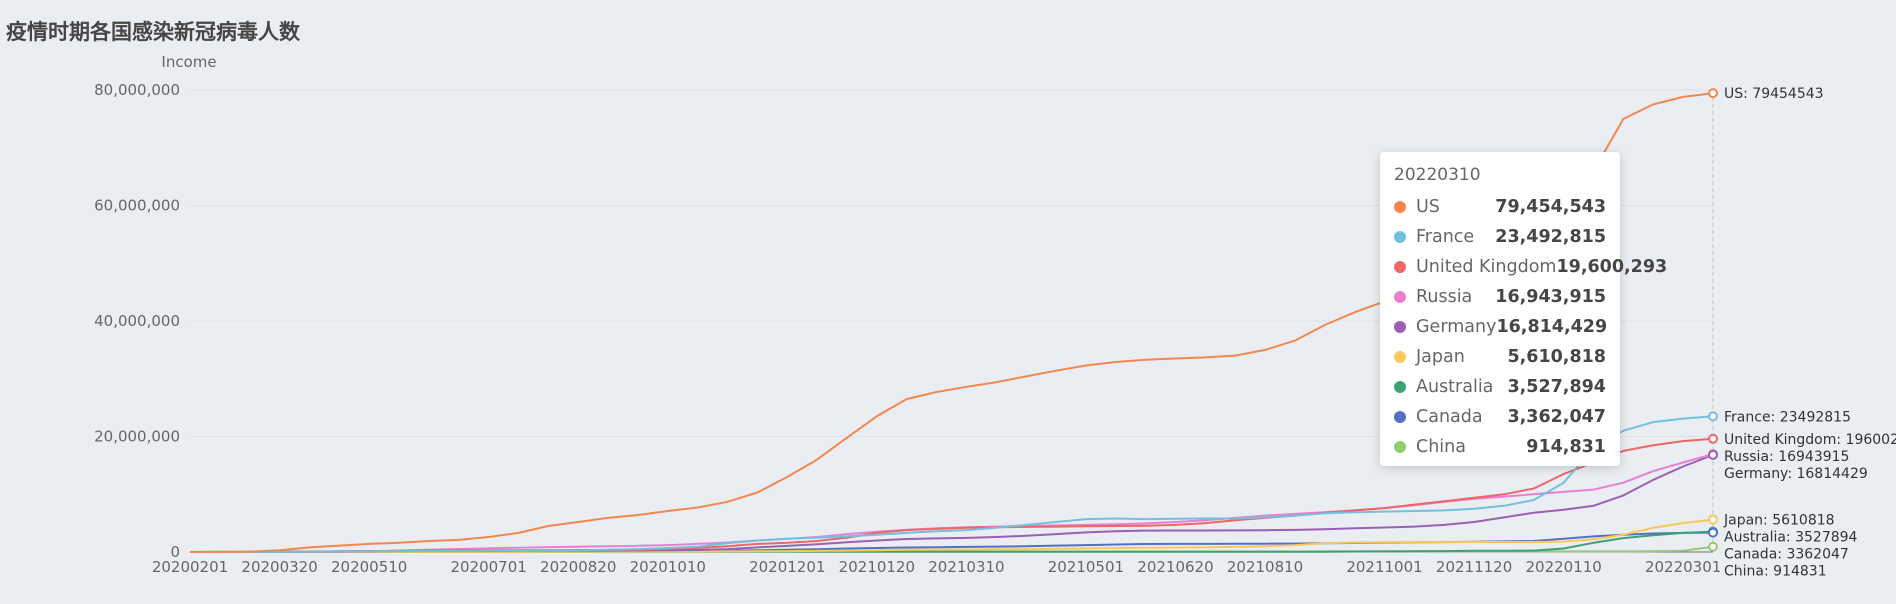 This screenshot has width=1896, height=604. What do you see at coordinates (578, 567) in the screenshot?
I see `x-tick-label: 20200820` at bounding box center [578, 567].